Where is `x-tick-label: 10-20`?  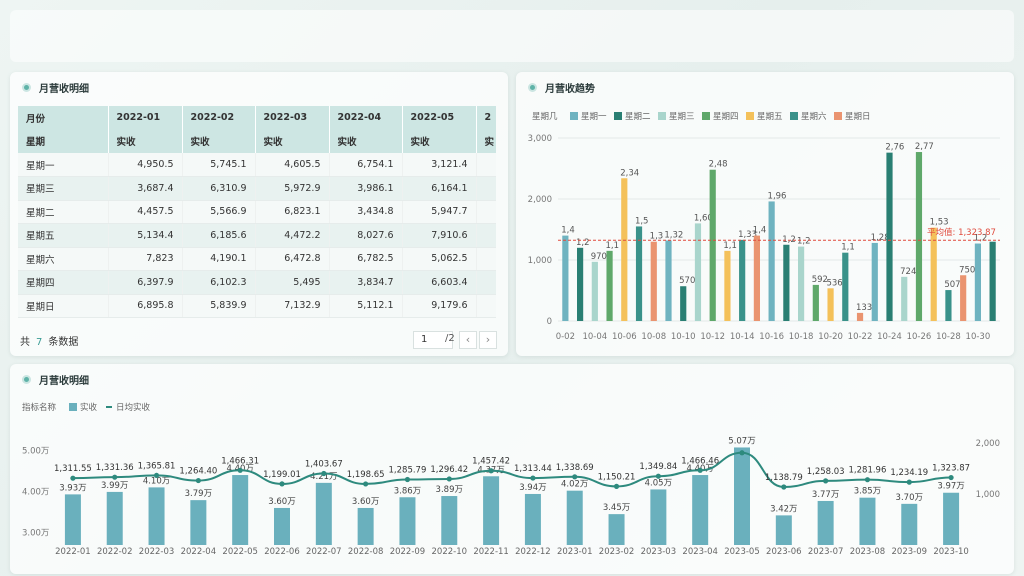
x-tick-label: 10-20 is located at coordinates (830, 337).